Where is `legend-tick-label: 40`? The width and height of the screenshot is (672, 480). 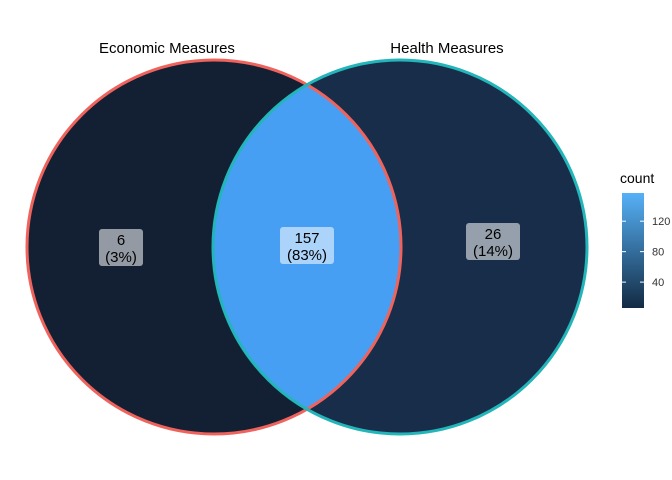
legend-tick-label: 40 is located at coordinates (658, 283).